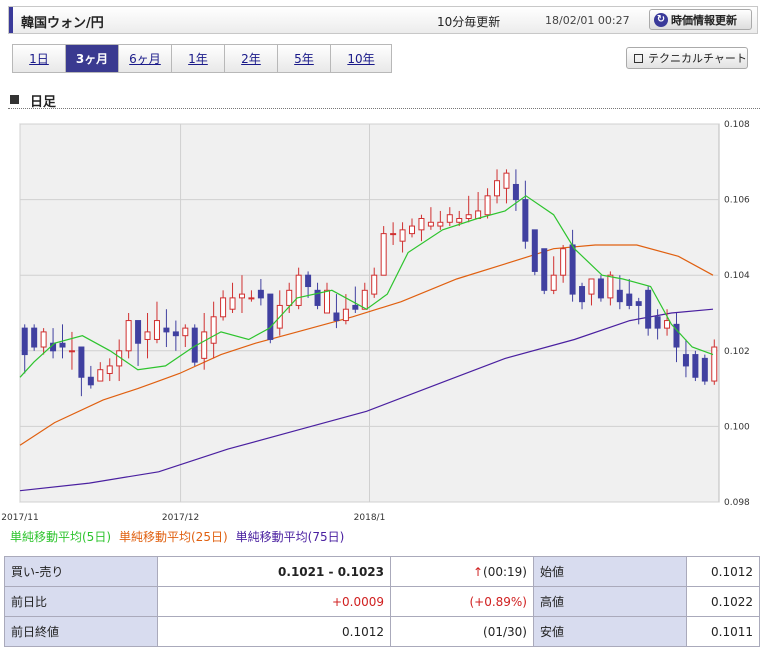  I want to click on technical-chart-label: テクニカルチャート, so click(697, 58).